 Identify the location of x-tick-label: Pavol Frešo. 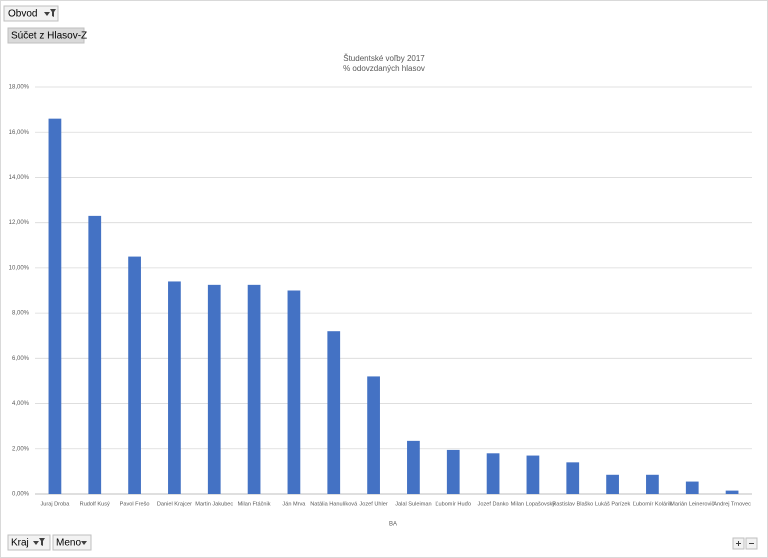
(135, 504).